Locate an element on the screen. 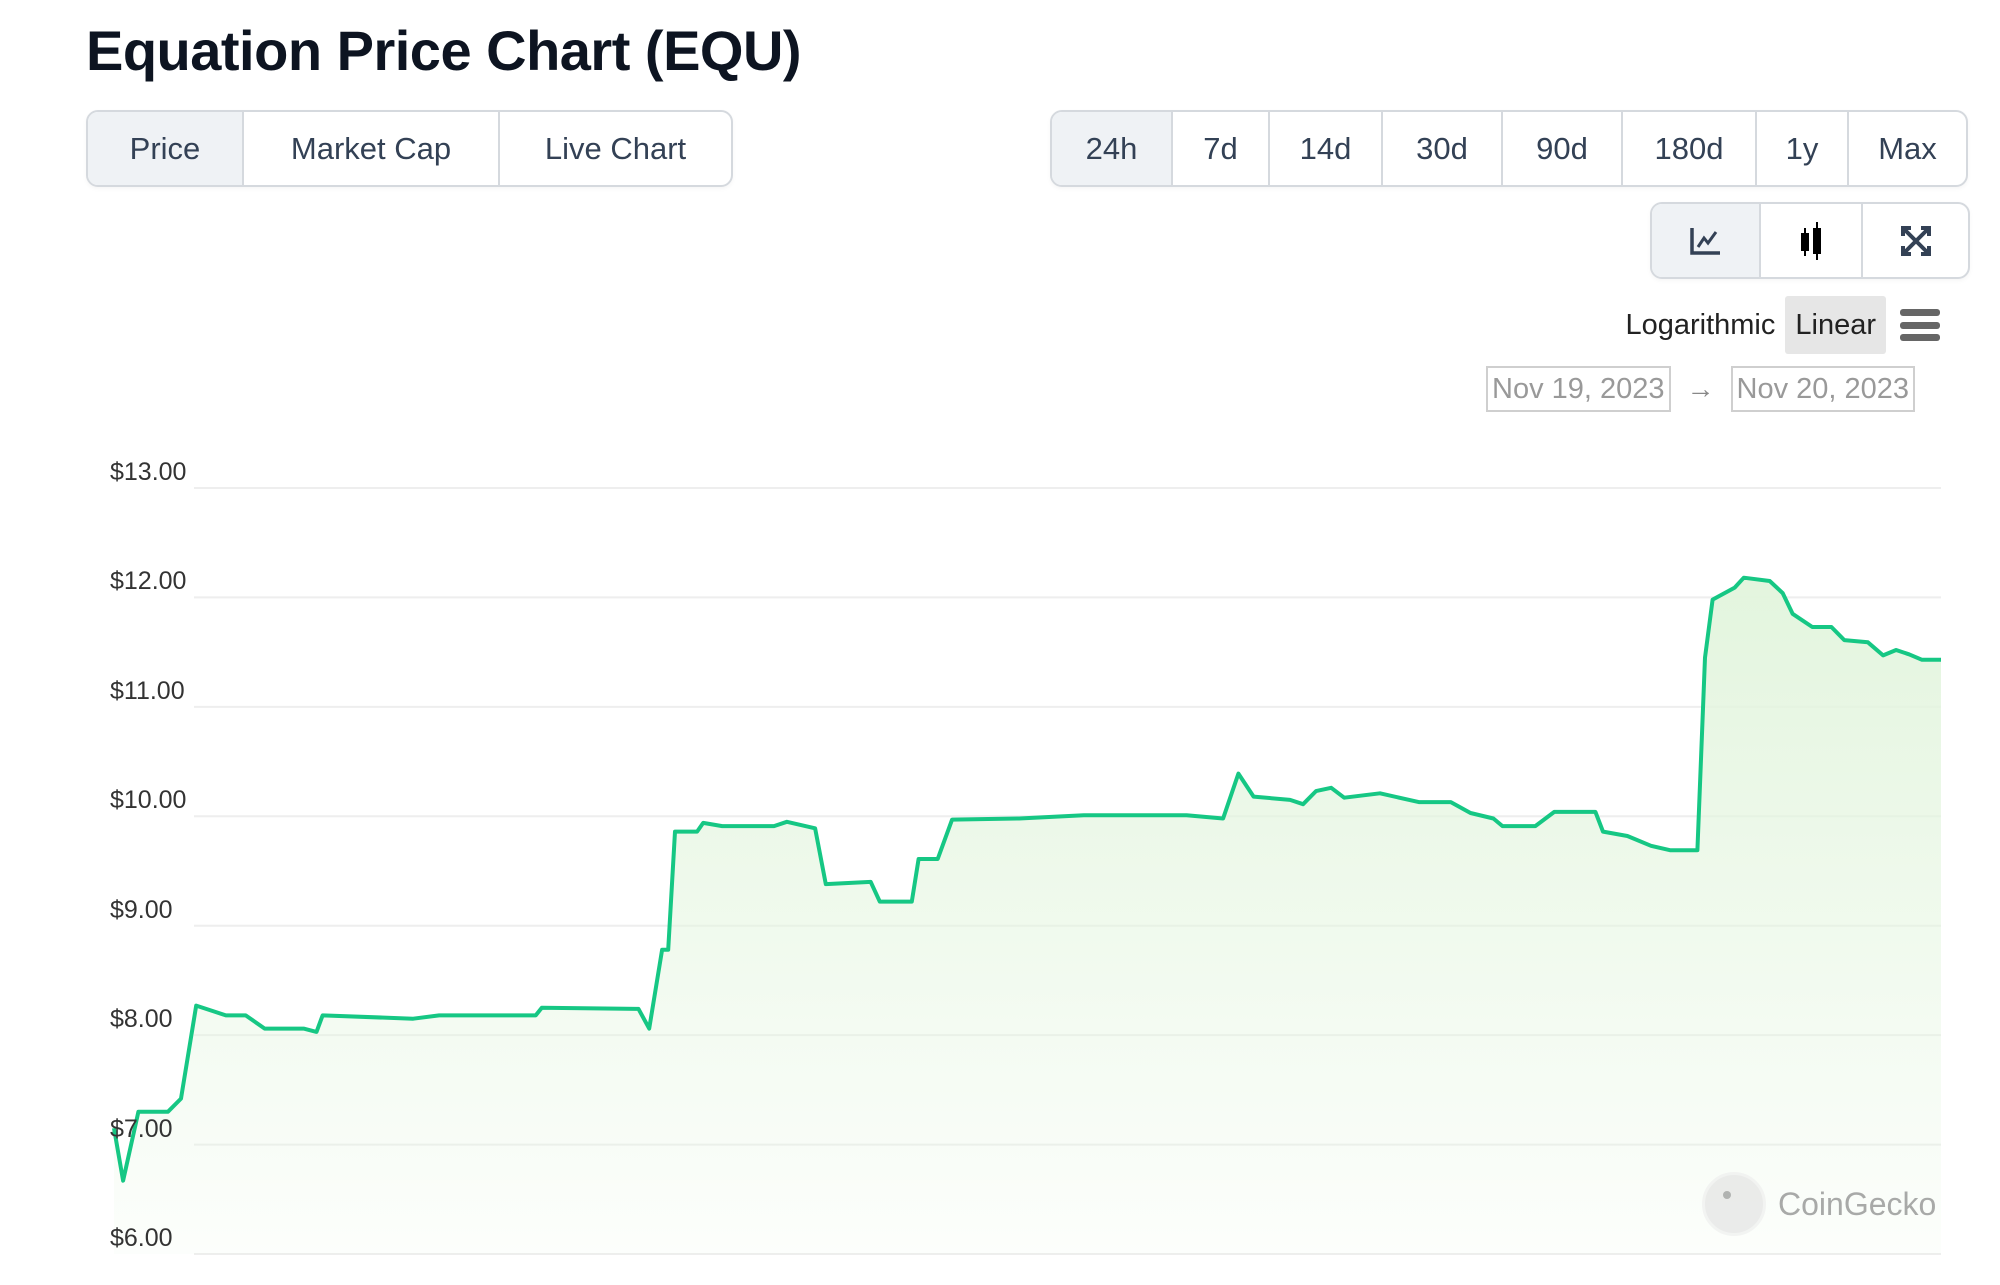 This screenshot has height=1285, width=2000. tab-market-cap: Market Cap is located at coordinates (370, 148).